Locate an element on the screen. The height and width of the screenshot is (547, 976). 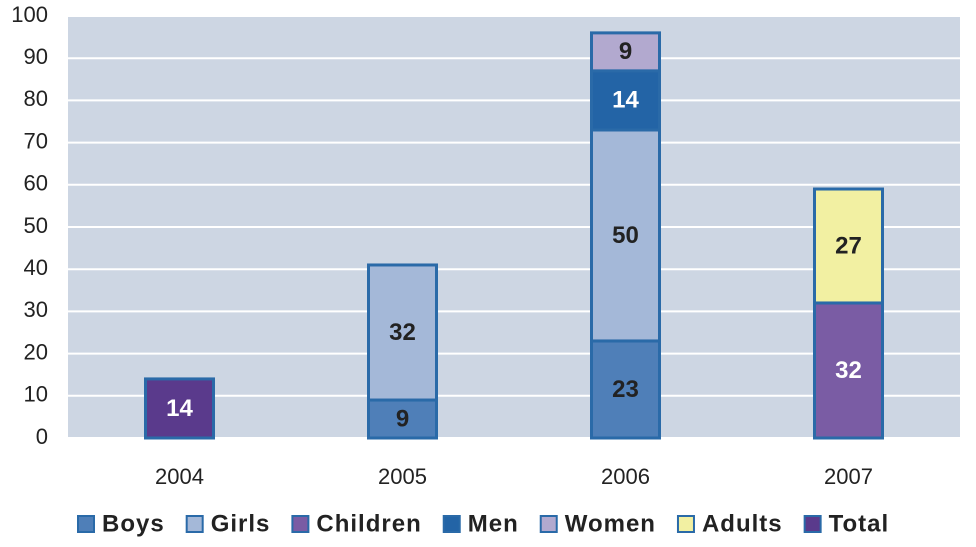
data-label: 27 is located at coordinates (848, 245).